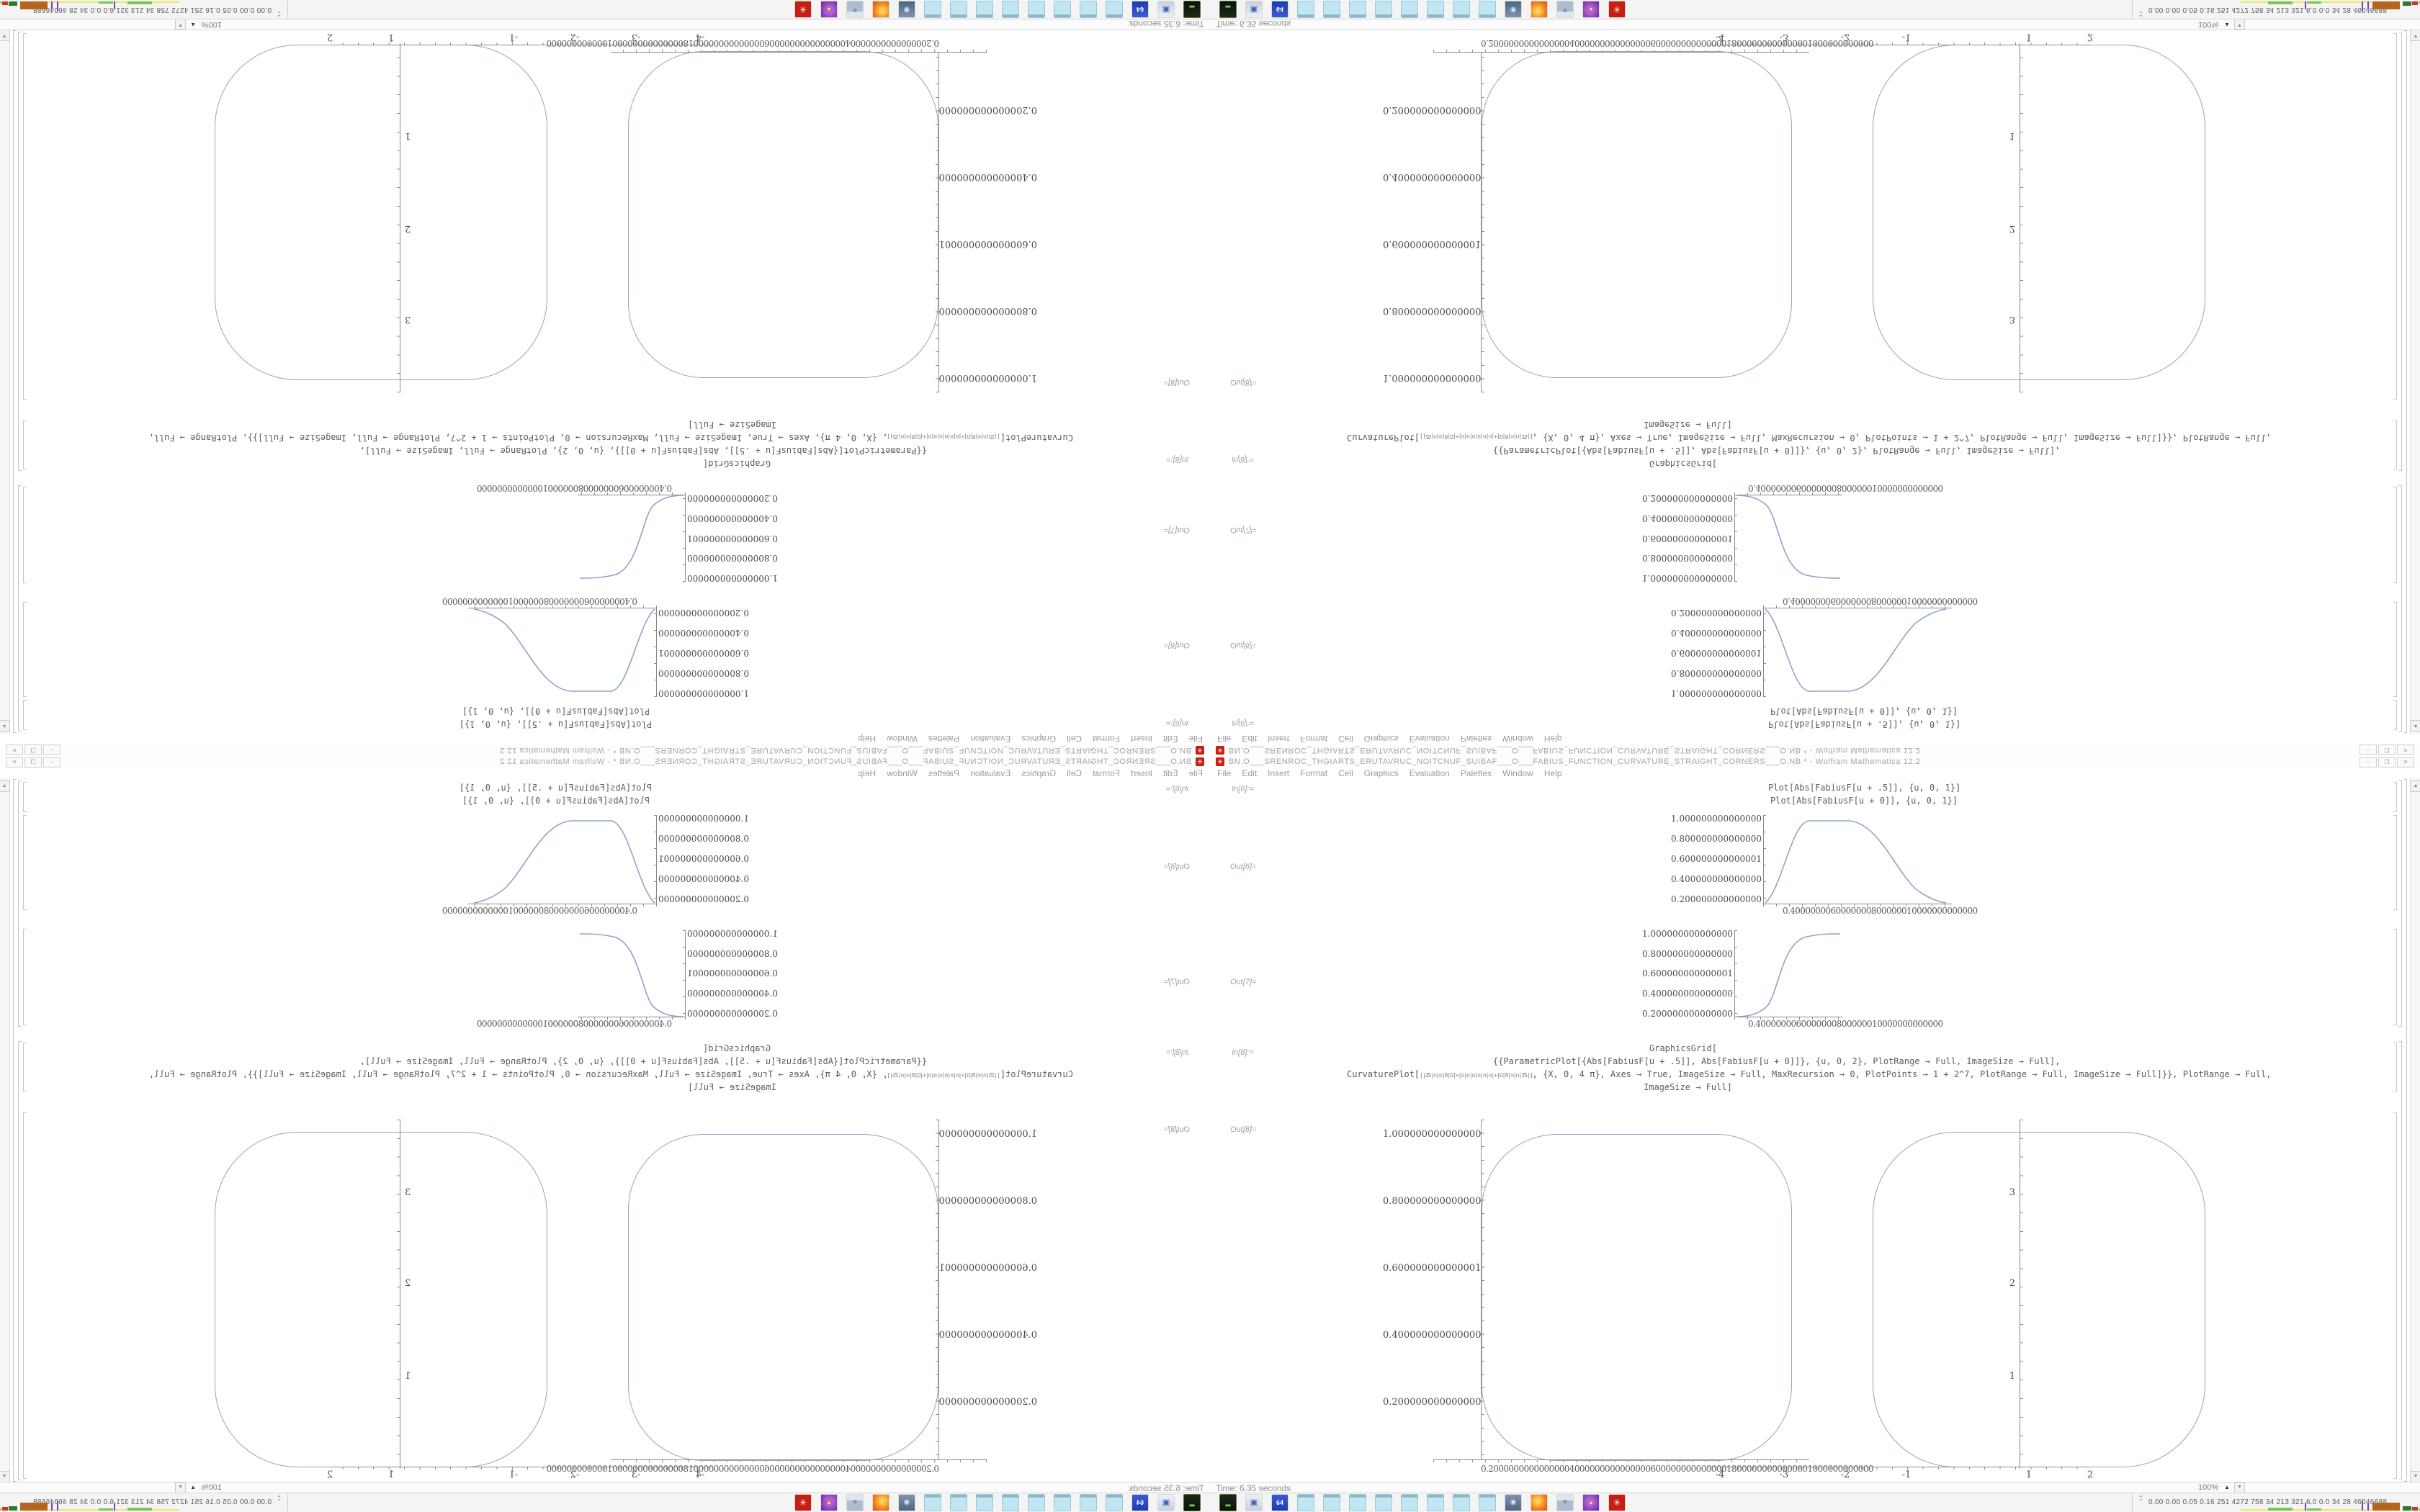 Image resolution: width=2420 pixels, height=1512 pixels. Describe the element at coordinates (732, 1087) in the screenshot. I see `code-graphicsgrid-line4: ImageSize → Full]` at that location.